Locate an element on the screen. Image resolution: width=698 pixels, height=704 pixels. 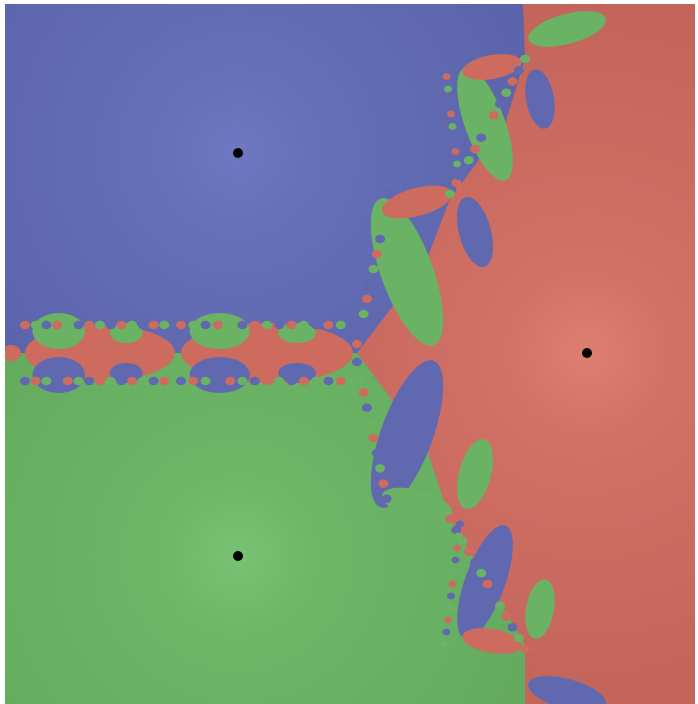
root-marker-blue is located at coordinates (238, 153).